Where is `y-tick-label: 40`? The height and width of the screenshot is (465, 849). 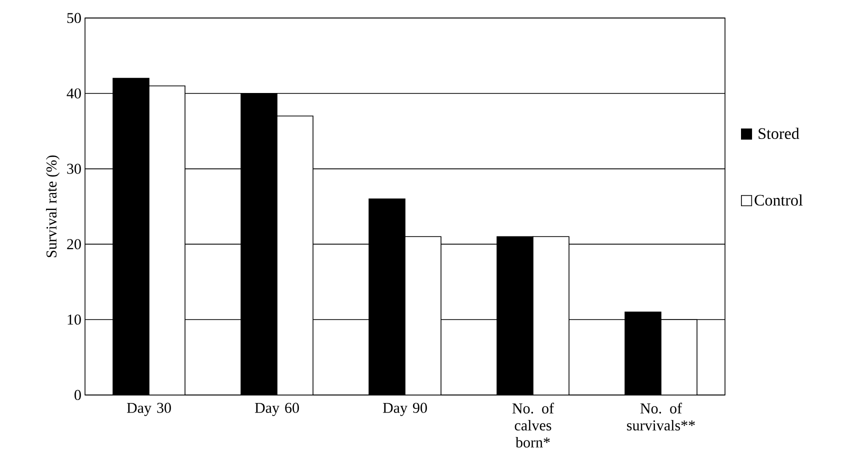
y-tick-label: 40 is located at coordinates (73, 93).